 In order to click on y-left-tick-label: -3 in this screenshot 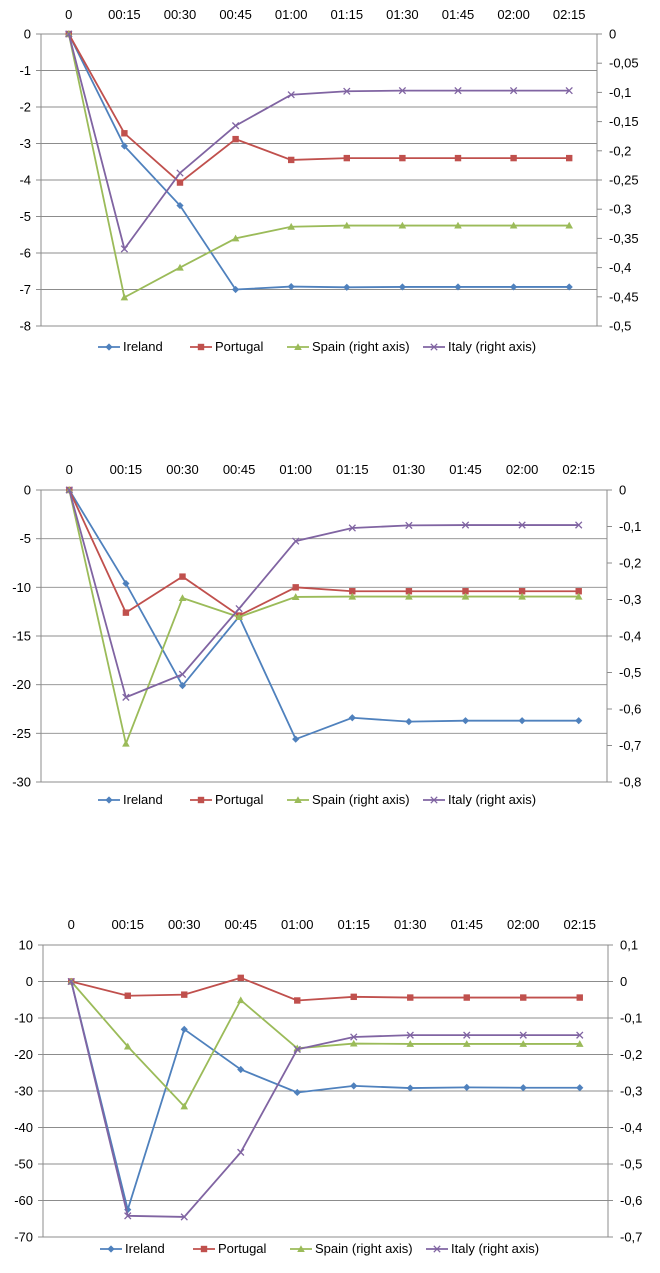, I will do `click(25, 143)`.